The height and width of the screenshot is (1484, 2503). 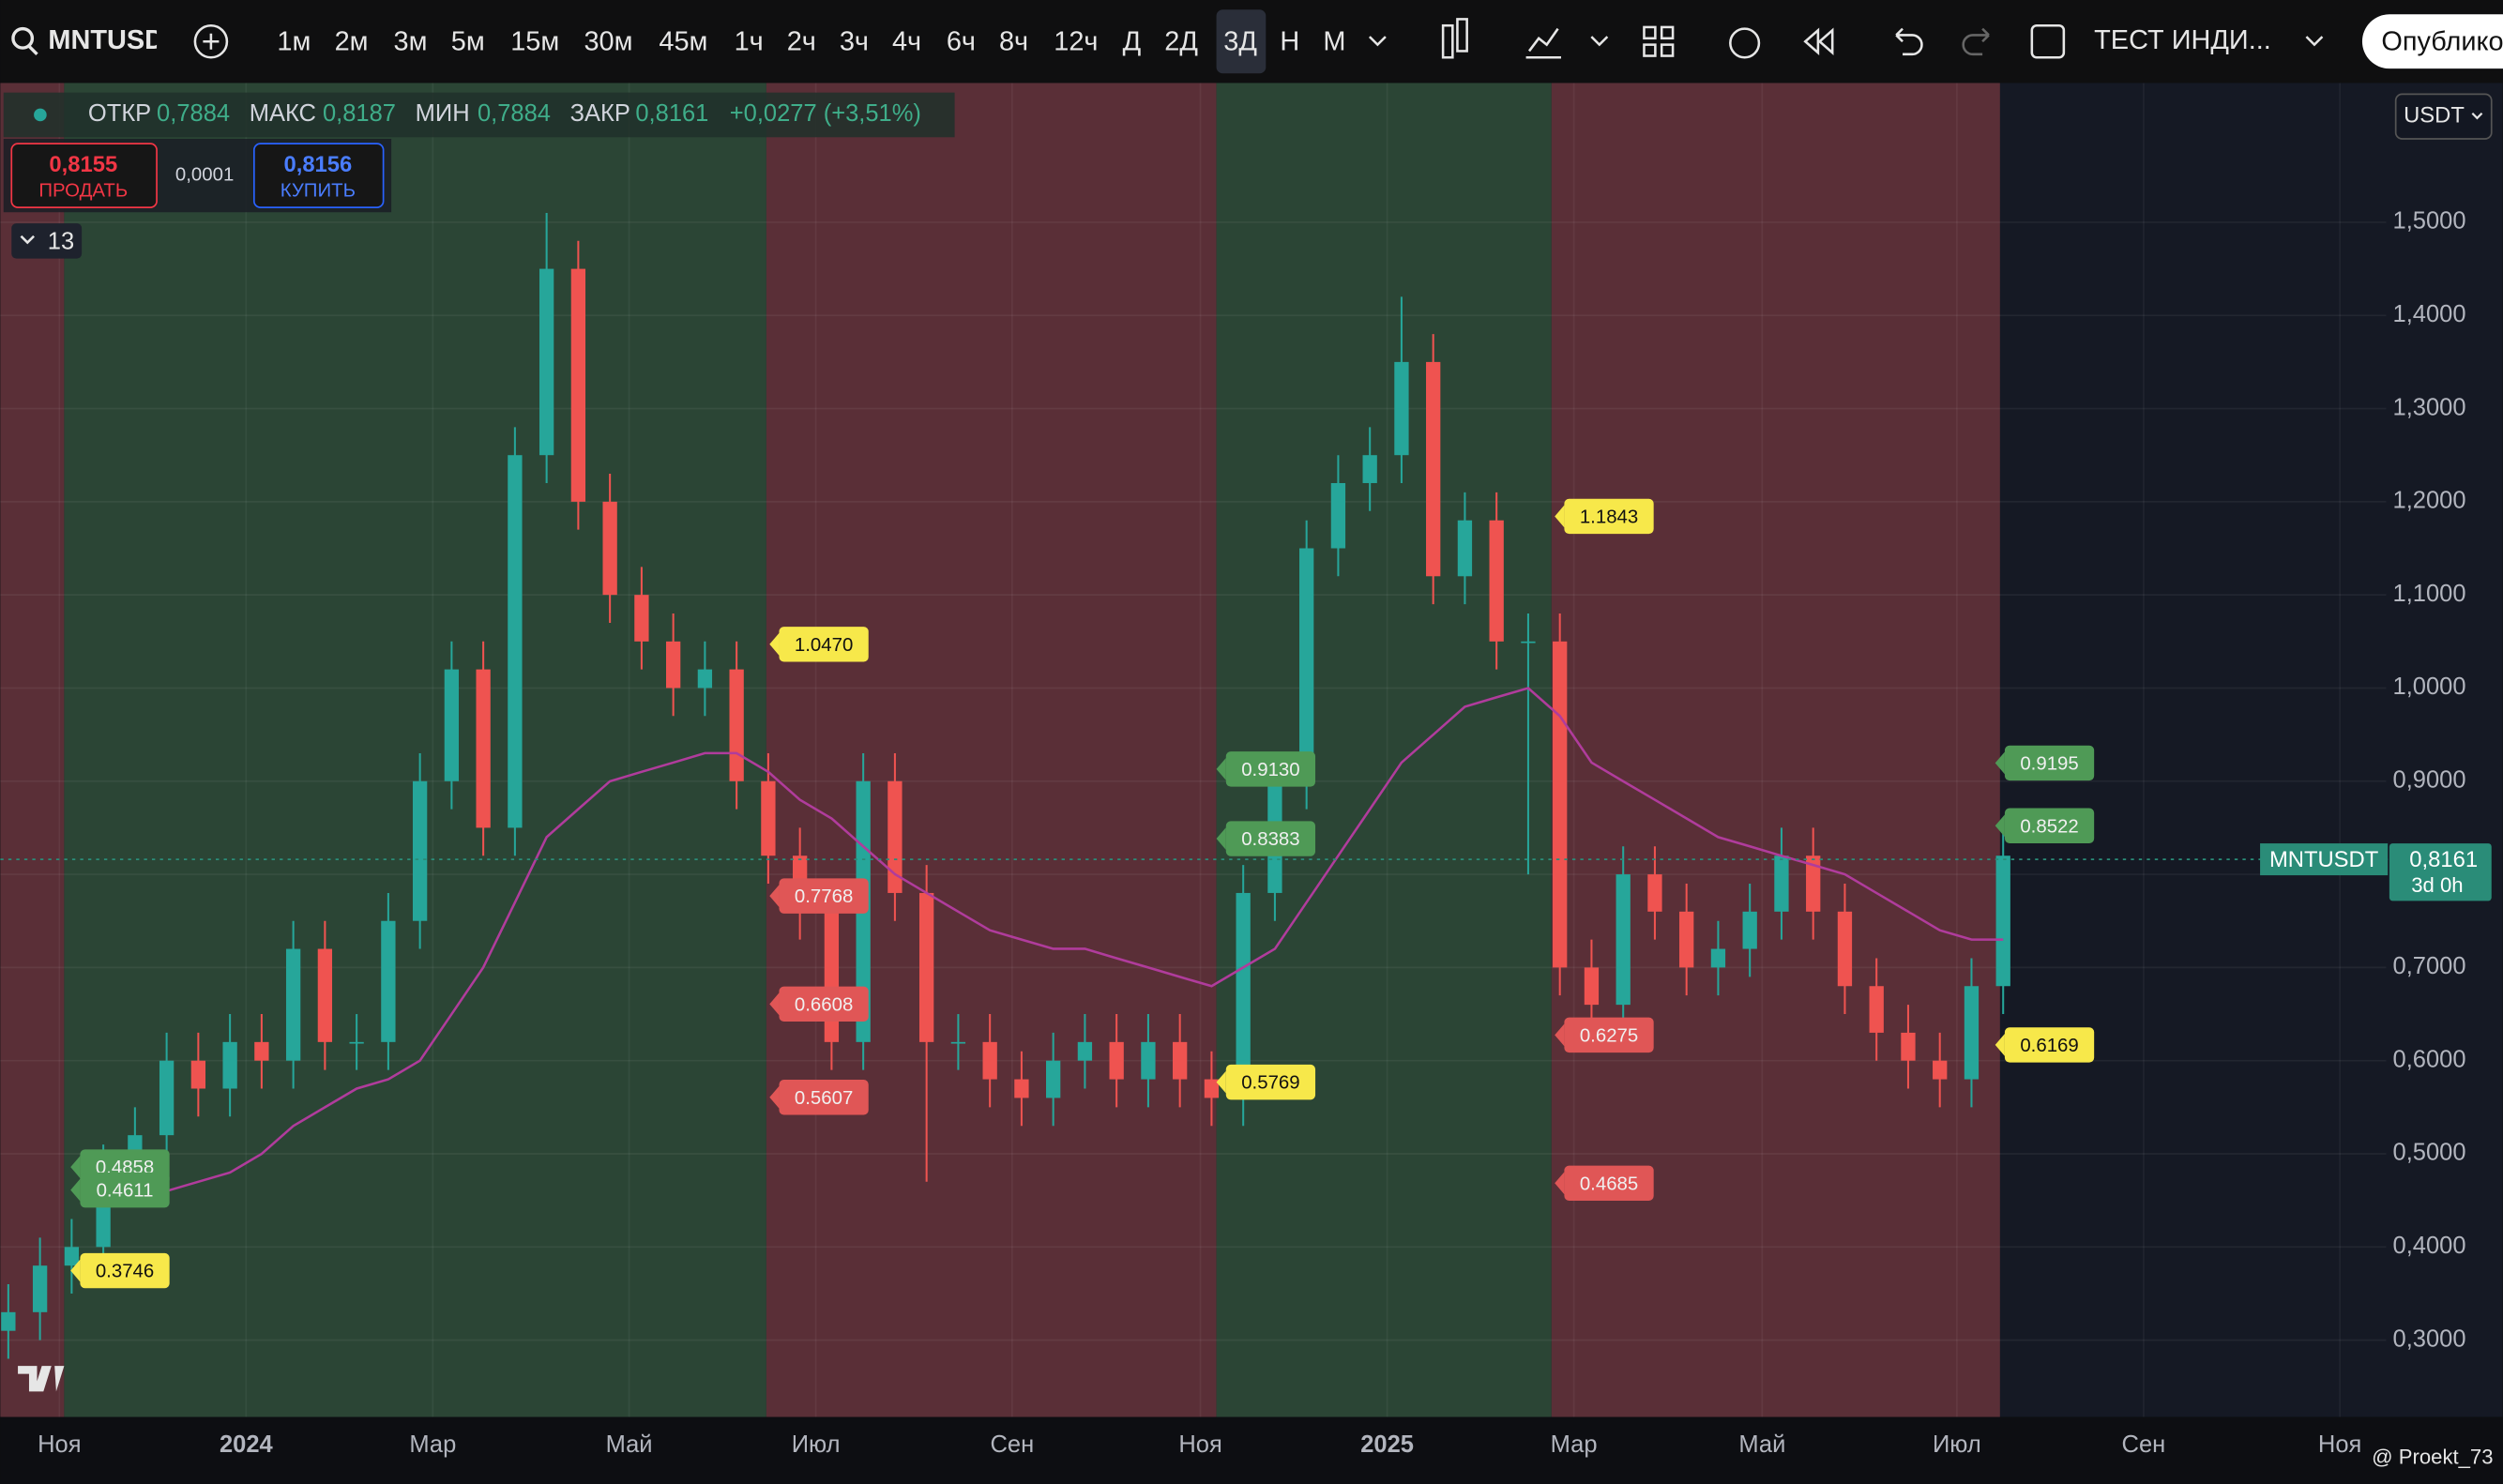 I want to click on interval: 45м, so click(x=683, y=42).